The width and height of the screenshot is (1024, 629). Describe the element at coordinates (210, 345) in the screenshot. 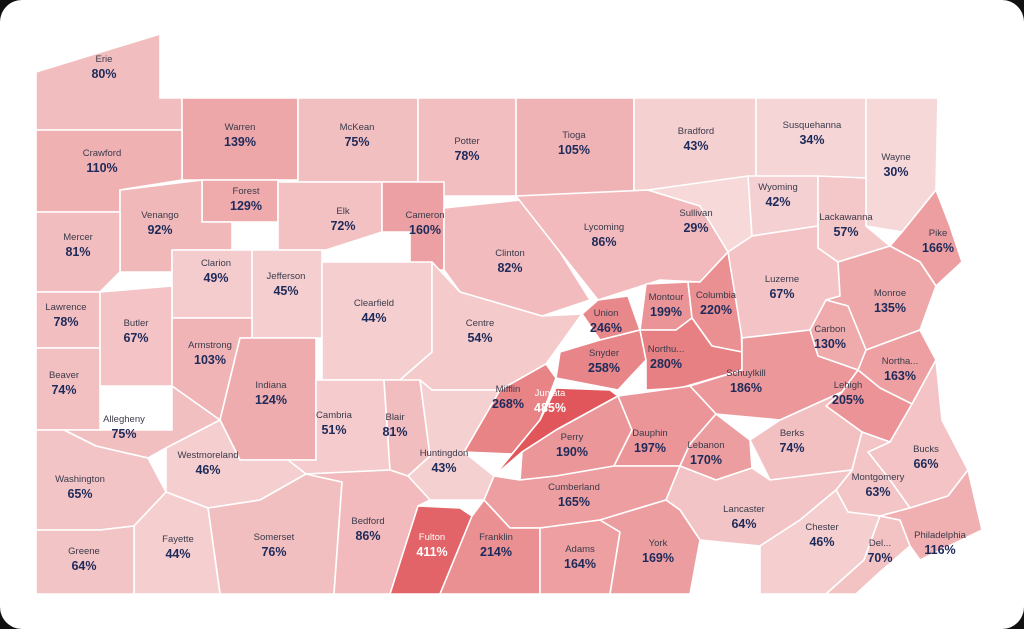

I see `county-name-armstrong: Armstrong` at that location.